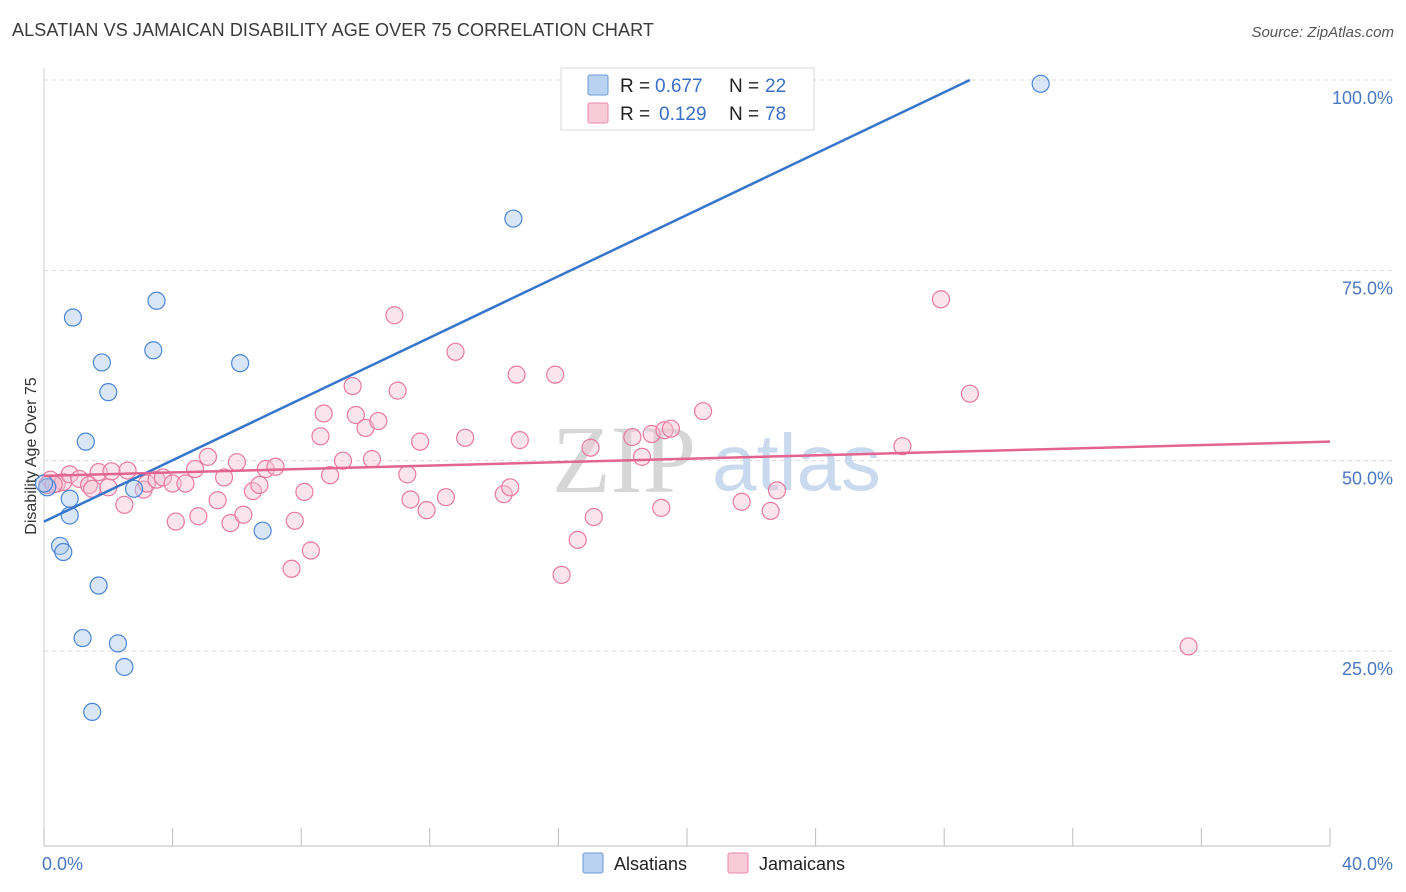  I want to click on x-tick-label-max: 40.0%, so click(1367, 864).